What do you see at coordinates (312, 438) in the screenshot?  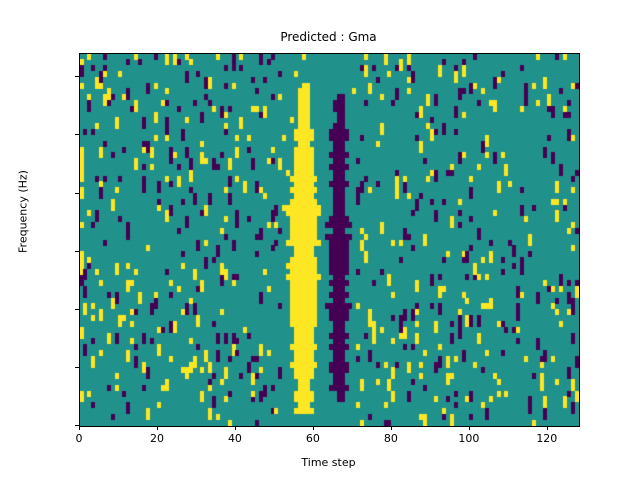 I see `x-tick-label: 60` at bounding box center [312, 438].